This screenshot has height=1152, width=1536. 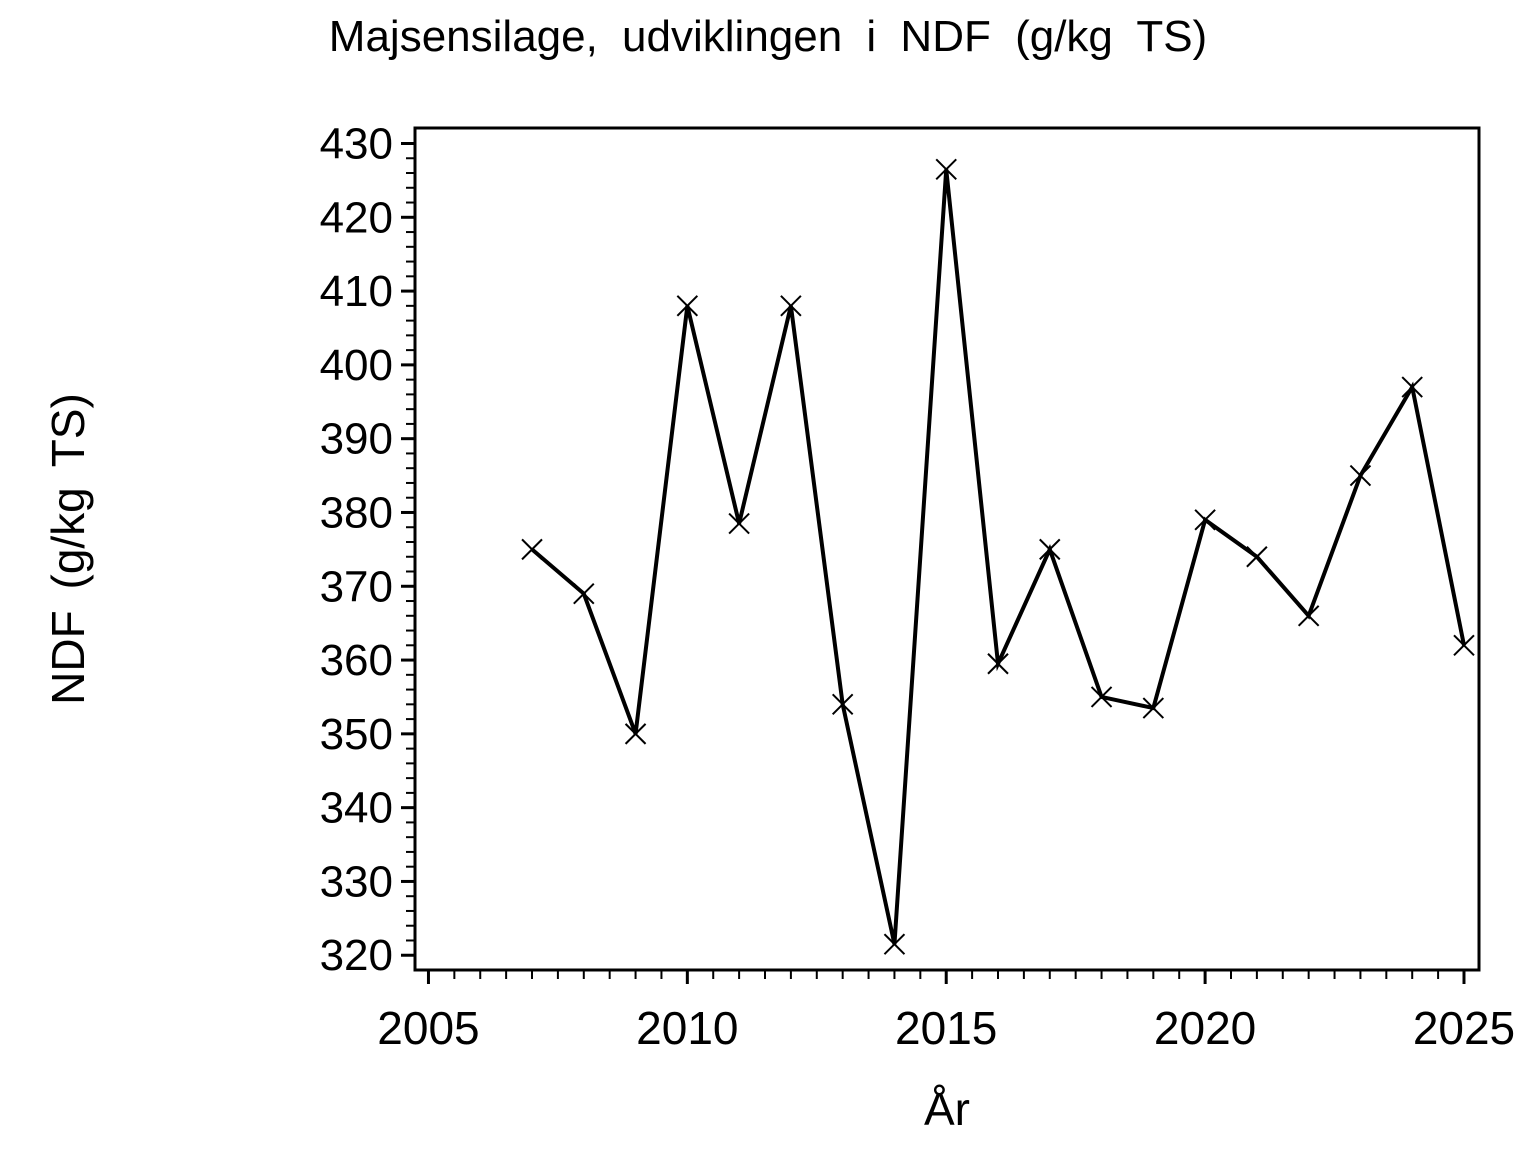 What do you see at coordinates (947, 1109) in the screenshot?
I see `x-axis-label: År` at bounding box center [947, 1109].